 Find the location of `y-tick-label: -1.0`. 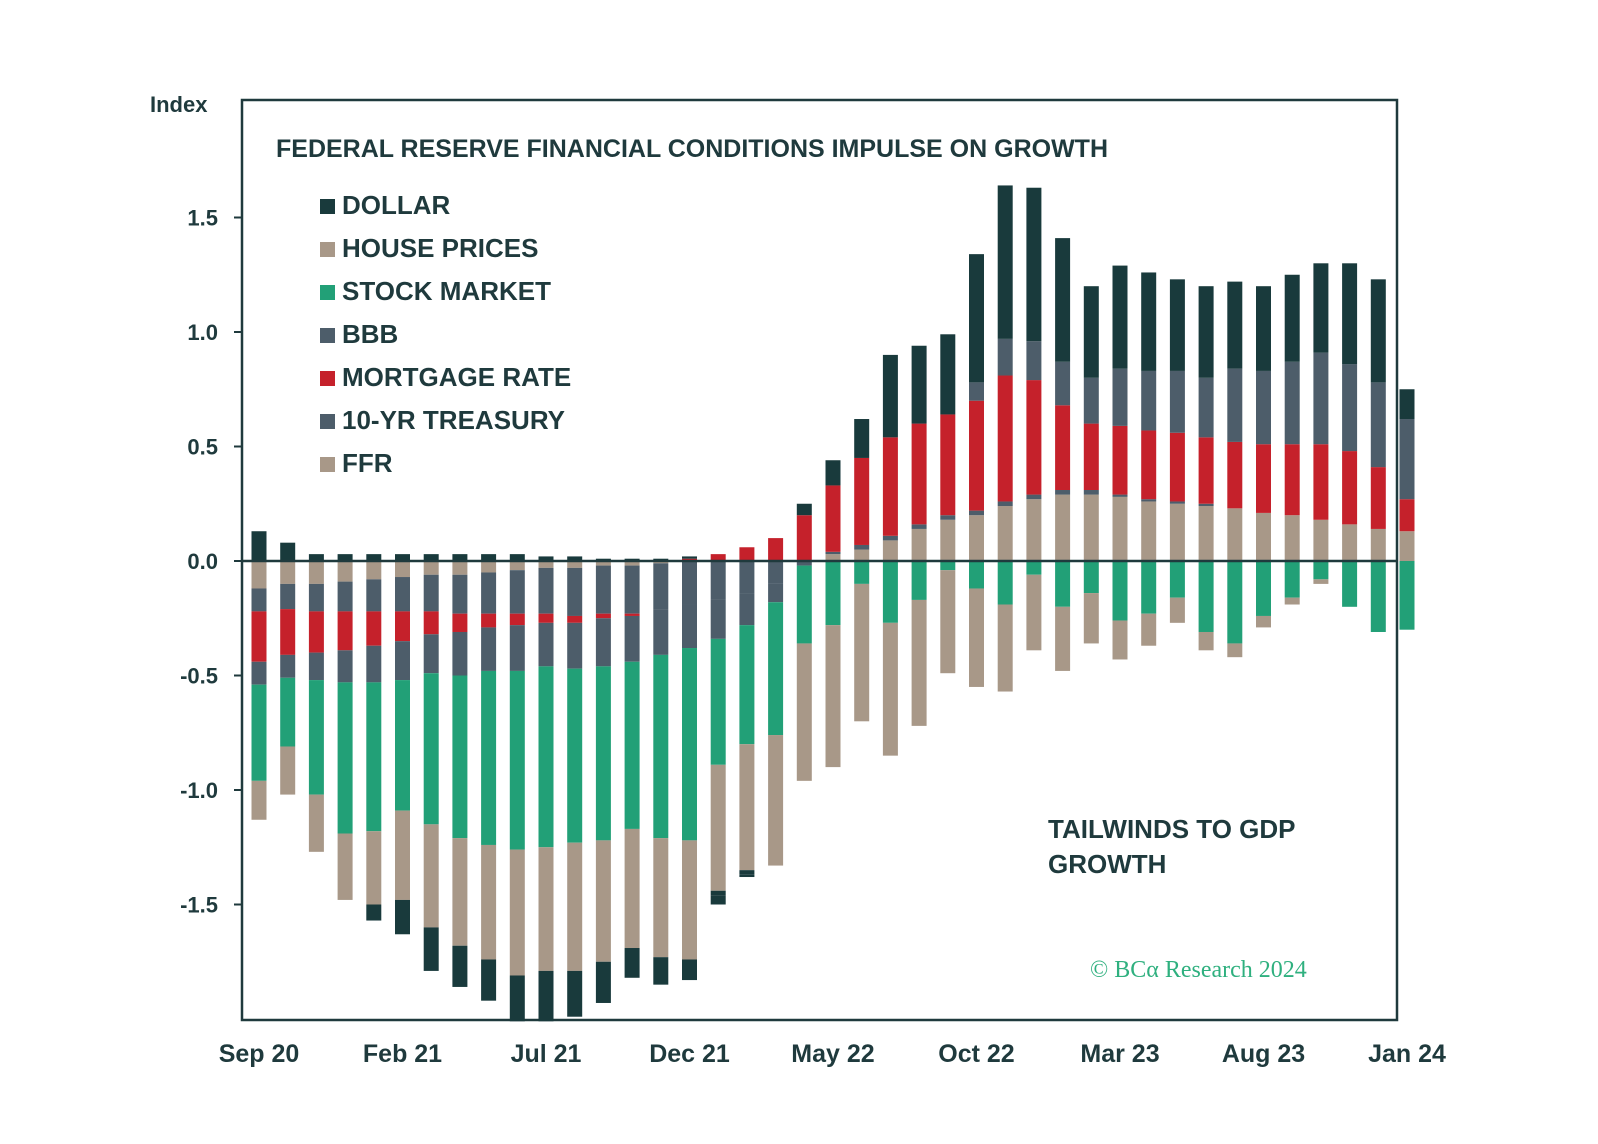

y-tick-label: -1.0 is located at coordinates (199, 790).